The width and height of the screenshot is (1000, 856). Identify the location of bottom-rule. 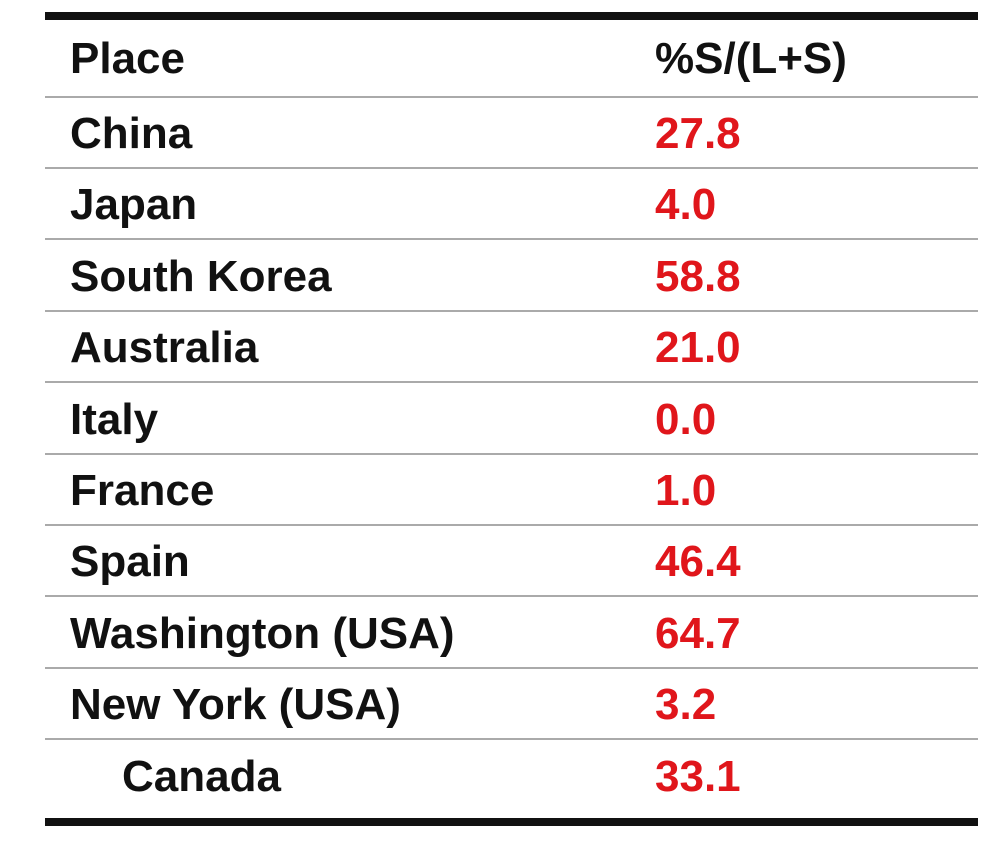
(511, 822).